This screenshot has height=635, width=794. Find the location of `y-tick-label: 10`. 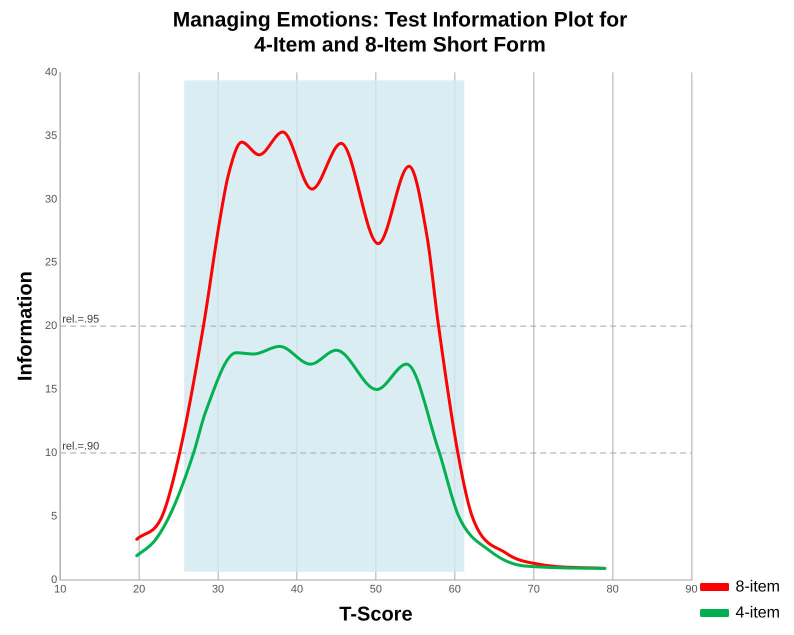

y-tick-label: 10 is located at coordinates (51, 452).